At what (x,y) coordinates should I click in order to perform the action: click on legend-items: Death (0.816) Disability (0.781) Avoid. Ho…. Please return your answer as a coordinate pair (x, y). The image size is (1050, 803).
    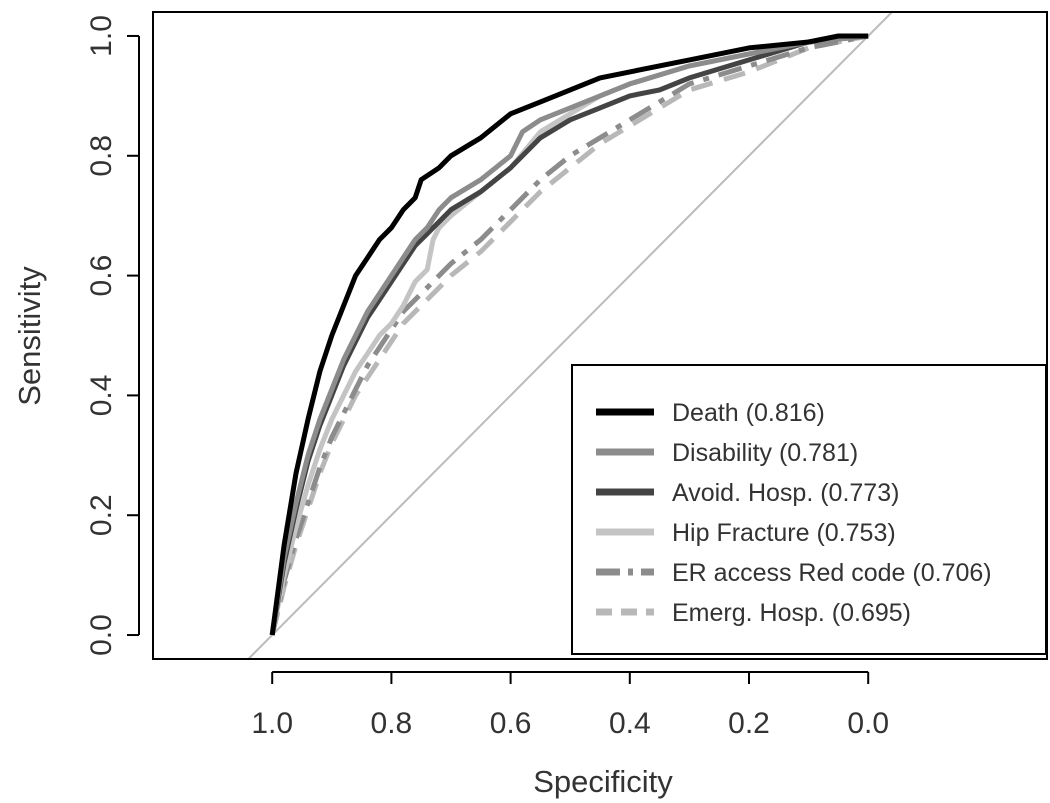
    Looking at the image, I should click on (794, 513).